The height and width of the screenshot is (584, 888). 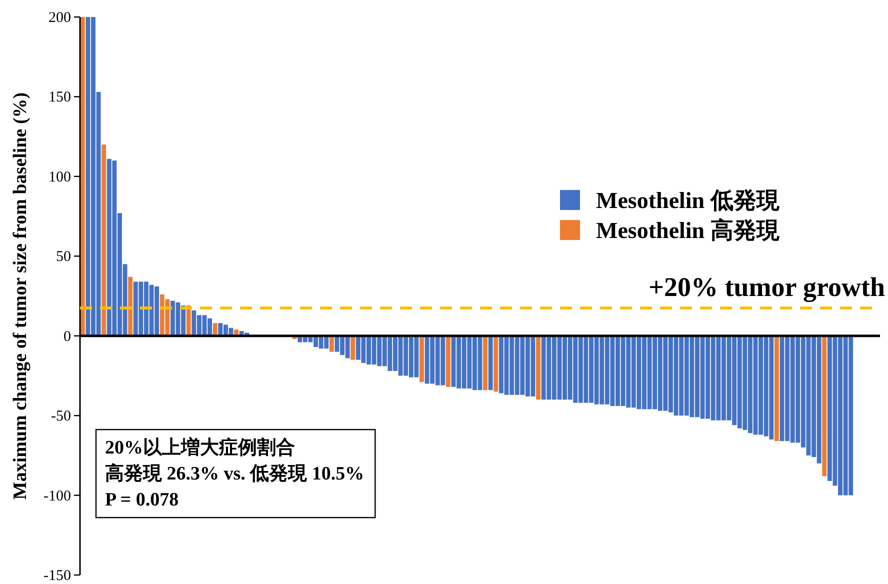 What do you see at coordinates (59, 18) in the screenshot?
I see `y-tick-label: 200` at bounding box center [59, 18].